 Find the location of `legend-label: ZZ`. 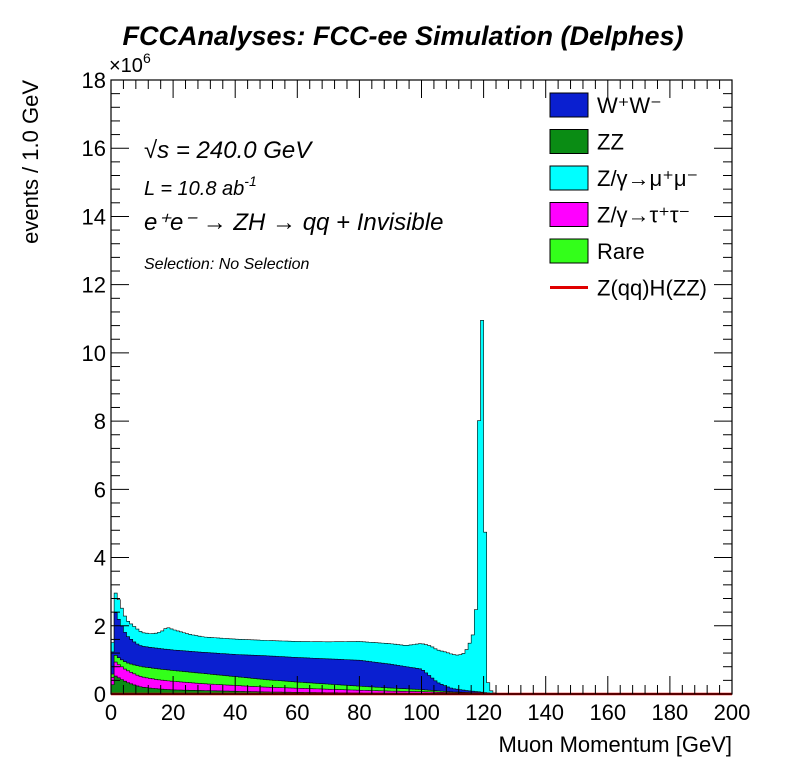

legend-label: ZZ is located at coordinates (610, 142).